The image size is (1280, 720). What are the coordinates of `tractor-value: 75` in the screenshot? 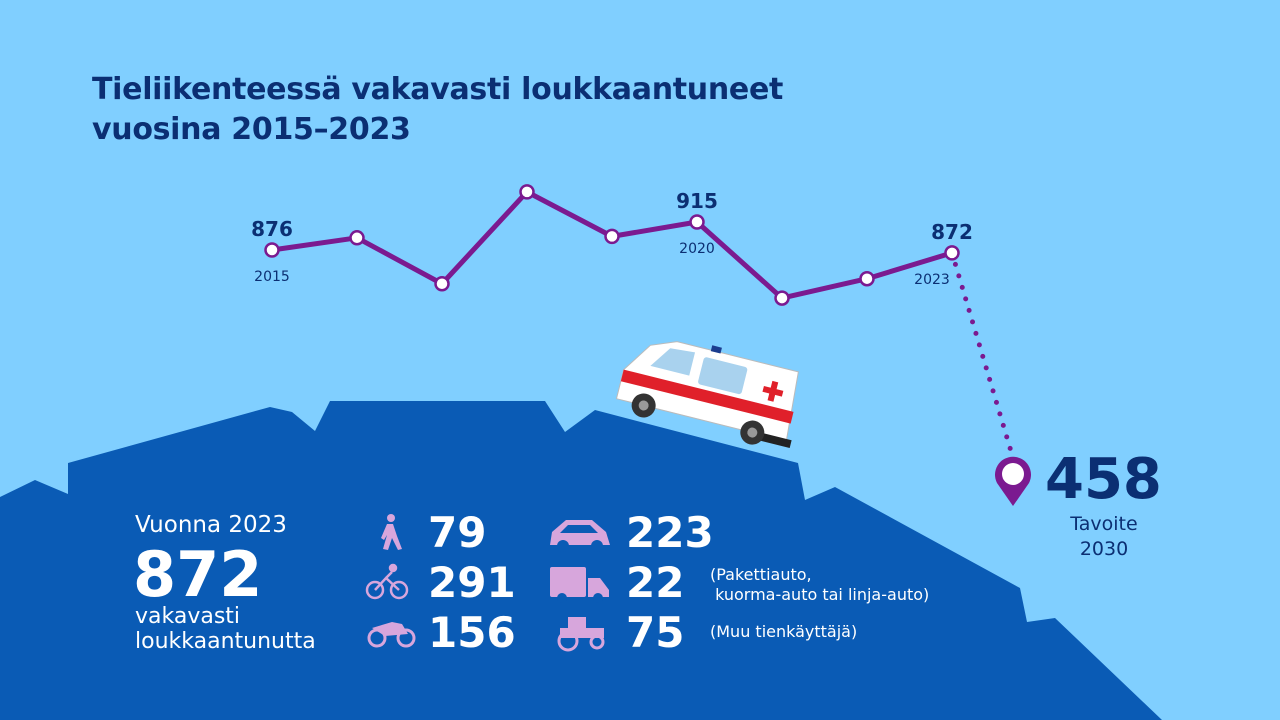 It's located at (655, 632).